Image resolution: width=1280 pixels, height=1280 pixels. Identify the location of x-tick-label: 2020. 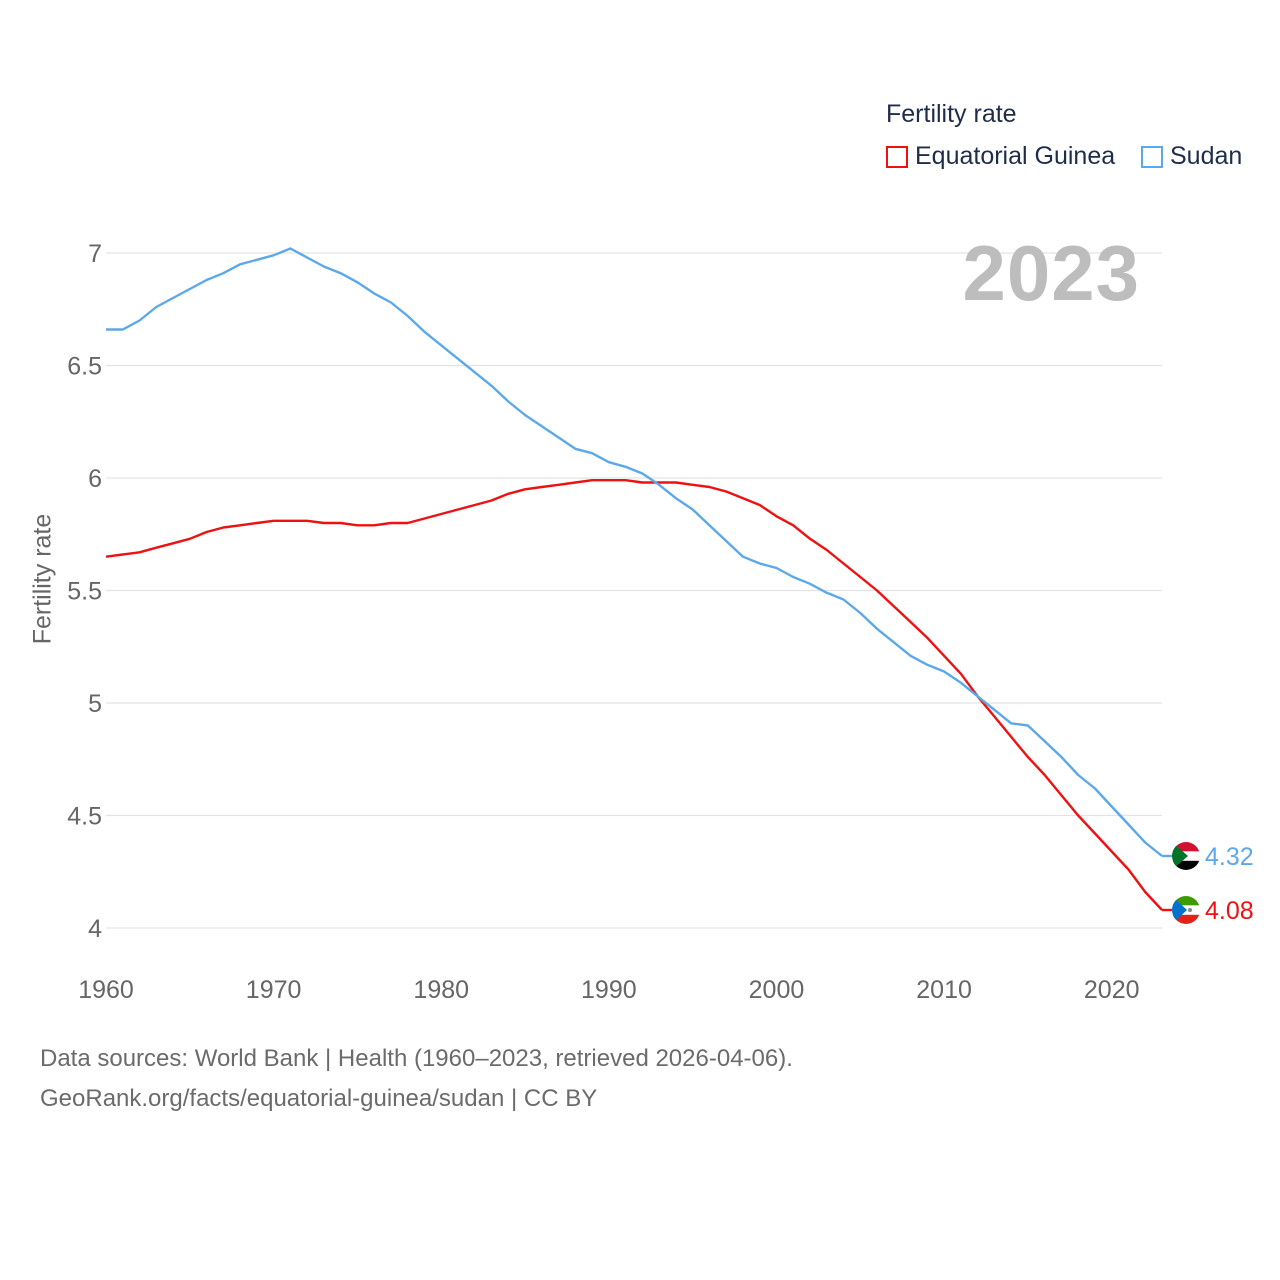
(1112, 990).